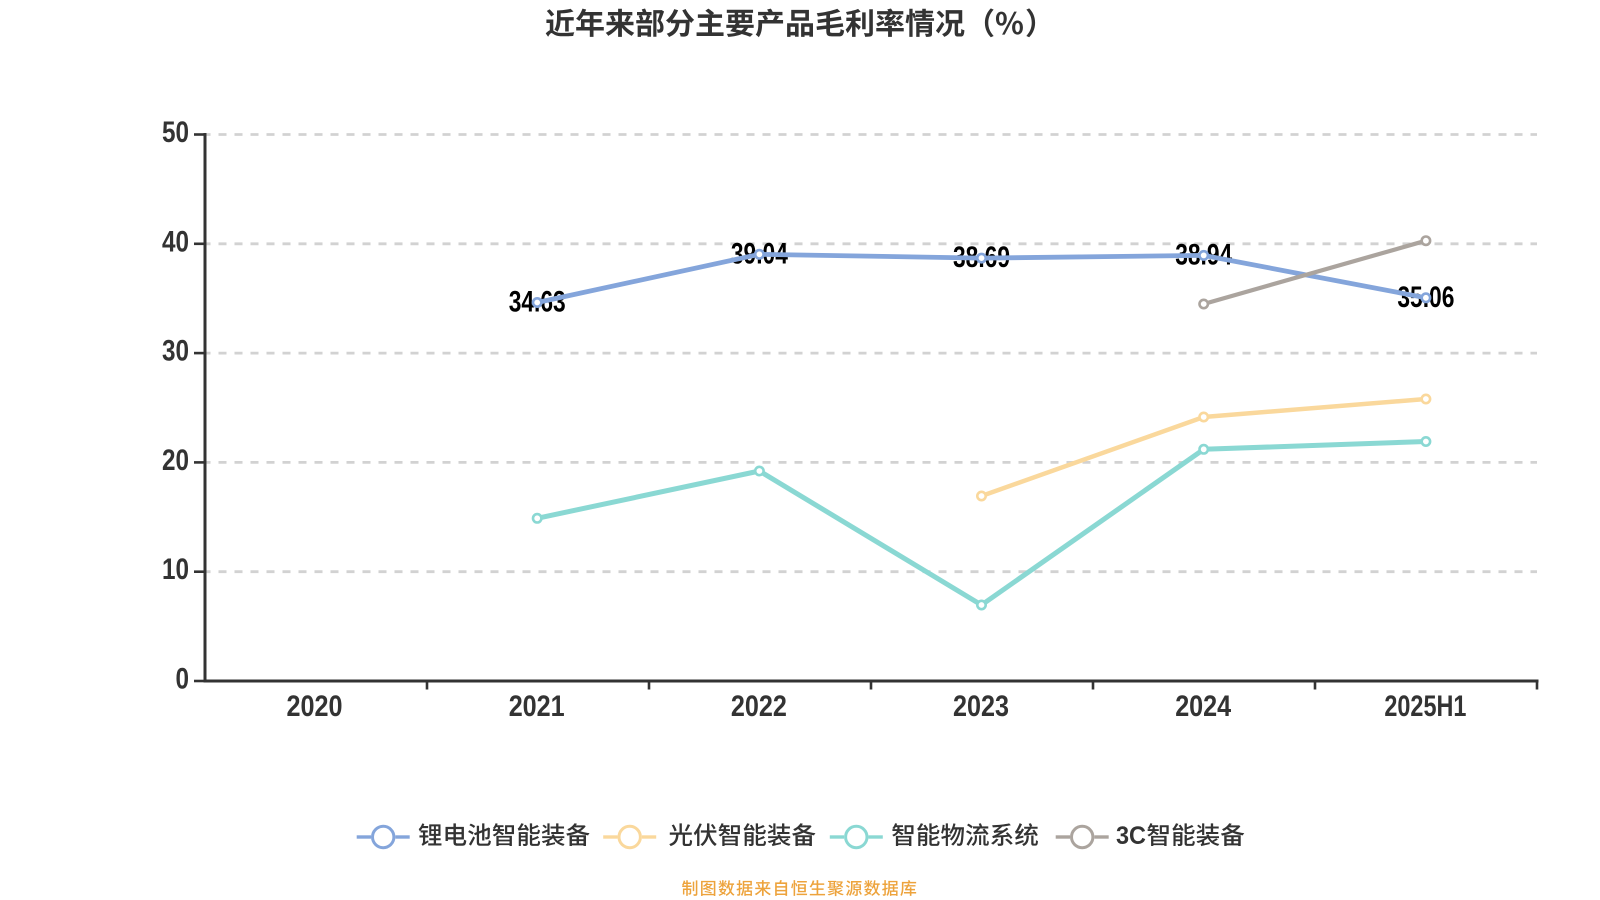 This screenshot has height=900, width=1600. I want to click on svg-text: 50, so click(175, 132).